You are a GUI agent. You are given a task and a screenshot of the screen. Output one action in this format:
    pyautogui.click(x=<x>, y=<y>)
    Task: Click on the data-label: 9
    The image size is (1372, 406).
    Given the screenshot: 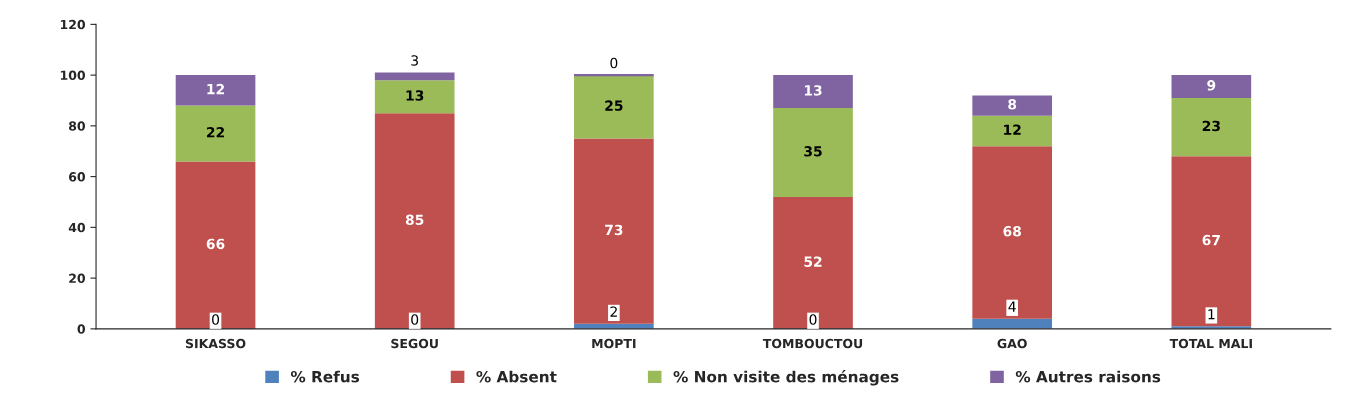 What is the action you would take?
    pyautogui.click(x=1211, y=85)
    